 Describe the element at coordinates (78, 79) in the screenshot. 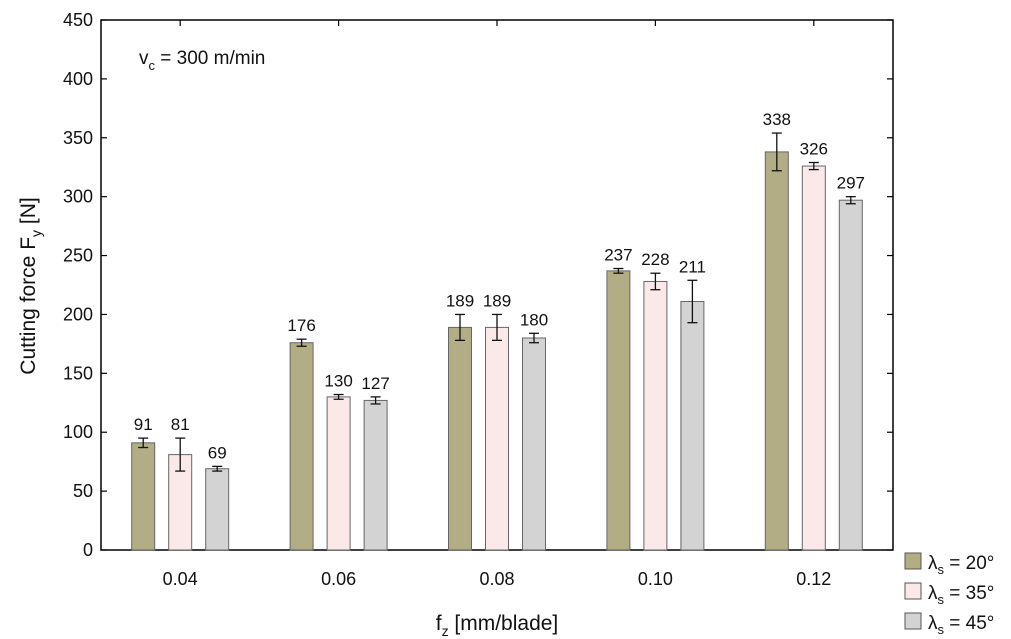

I see `y-tick-label: 400` at that location.